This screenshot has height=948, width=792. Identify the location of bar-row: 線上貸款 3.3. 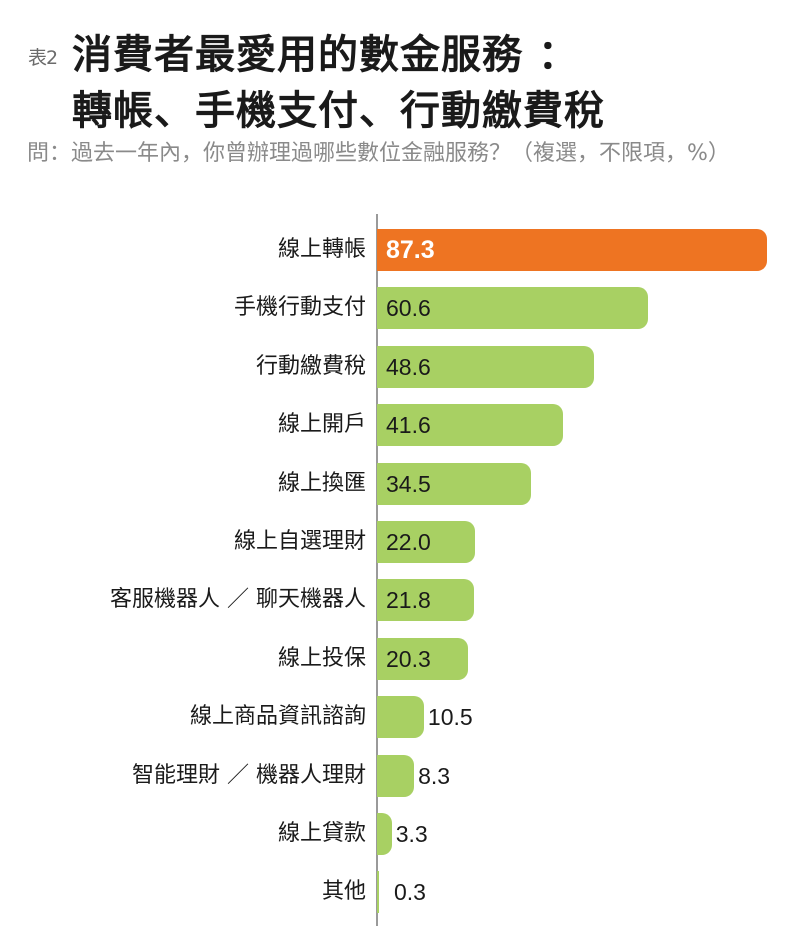
(396, 834).